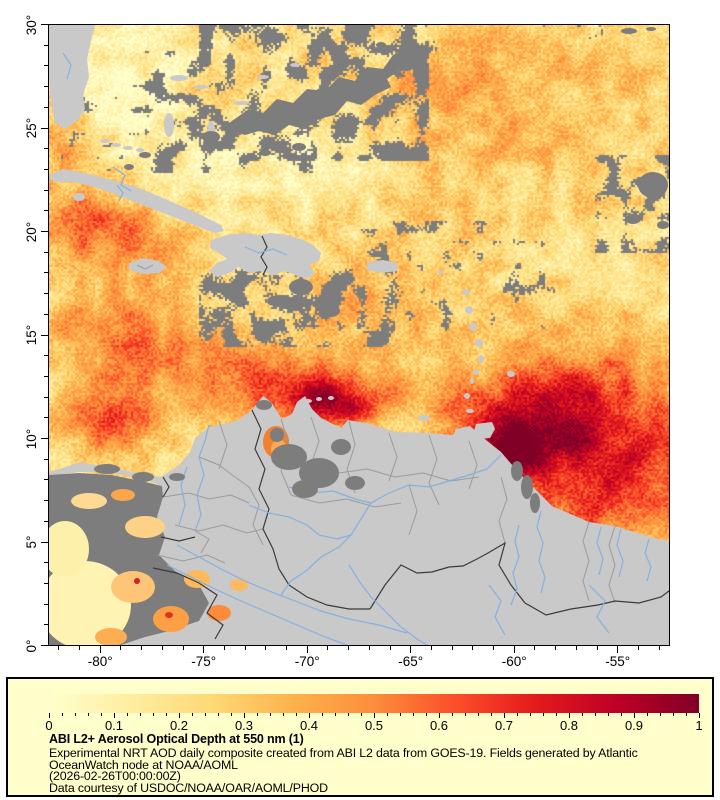 The height and width of the screenshot is (800, 720). I want to click on lat-axis-label: 25°, so click(31, 128).